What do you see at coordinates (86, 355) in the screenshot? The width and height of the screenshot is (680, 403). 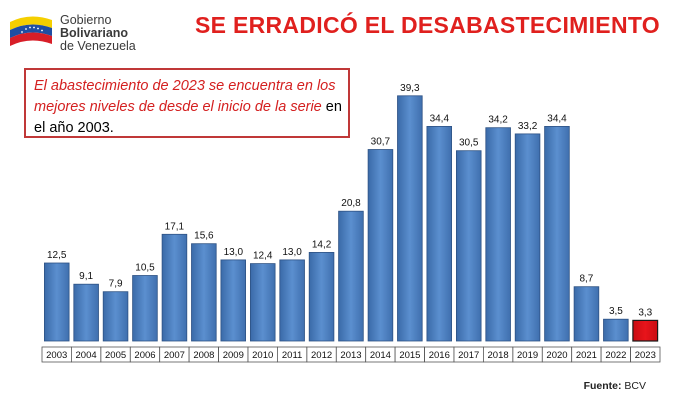 I see `category-label-2004: 2004` at bounding box center [86, 355].